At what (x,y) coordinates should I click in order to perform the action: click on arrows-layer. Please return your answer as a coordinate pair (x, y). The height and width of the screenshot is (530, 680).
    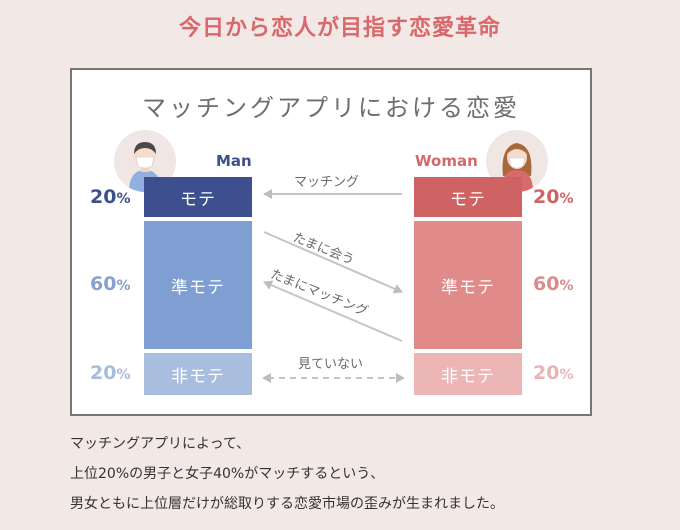
    Looking at the image, I should click on (333, 286).